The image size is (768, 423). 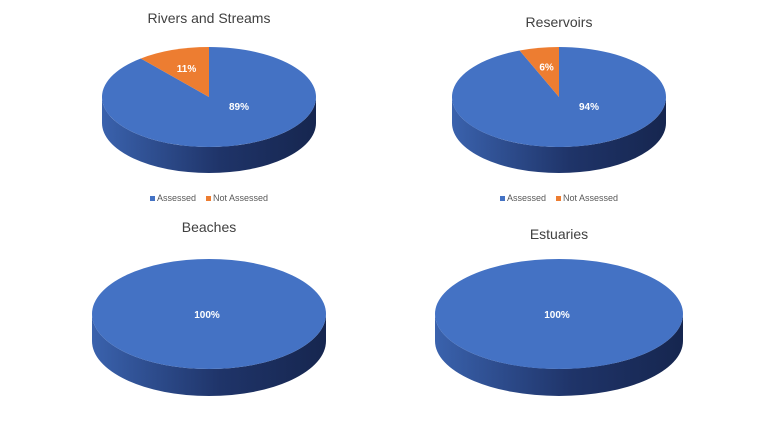 I want to click on chart-title: Rivers and Streams, so click(x=209, y=18).